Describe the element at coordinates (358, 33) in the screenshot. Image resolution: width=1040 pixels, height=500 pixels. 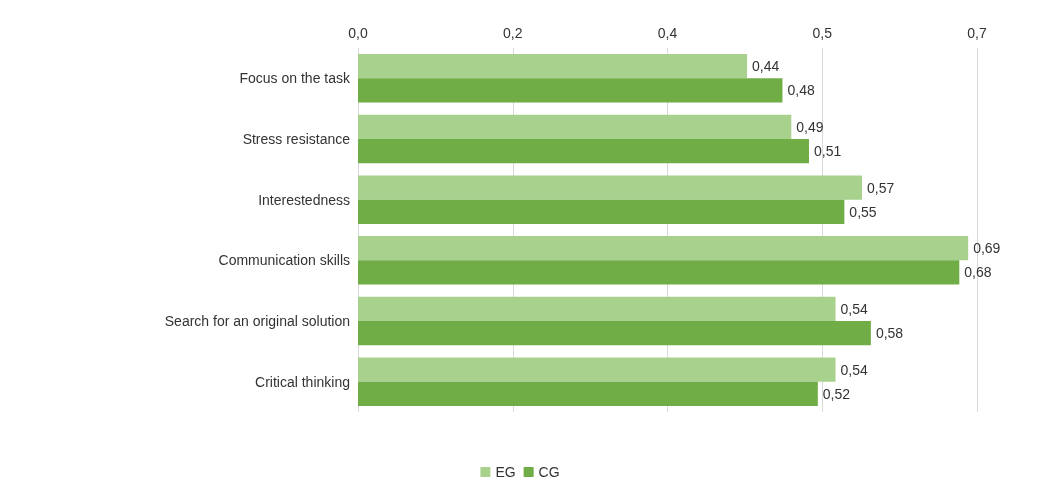
I see `x-tick-label: 0,0` at that location.